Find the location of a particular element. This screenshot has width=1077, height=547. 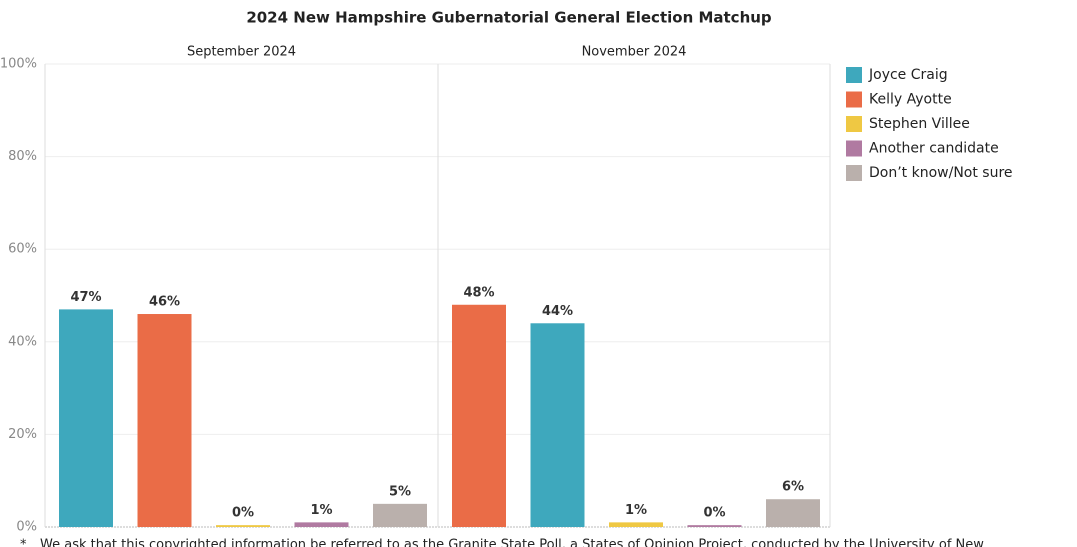

footnote-marker: * is located at coordinates (23, 542).